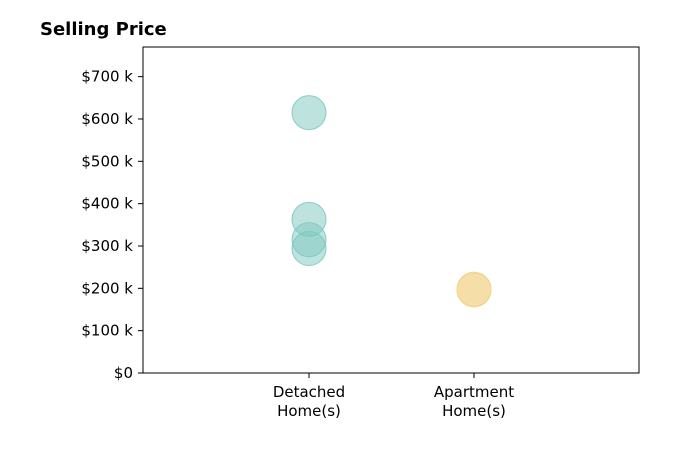 The height and width of the screenshot is (462, 679). Describe the element at coordinates (393, 396) in the screenshot. I see `x-axis: Detached Home(s)Apartment Home(s)` at that location.